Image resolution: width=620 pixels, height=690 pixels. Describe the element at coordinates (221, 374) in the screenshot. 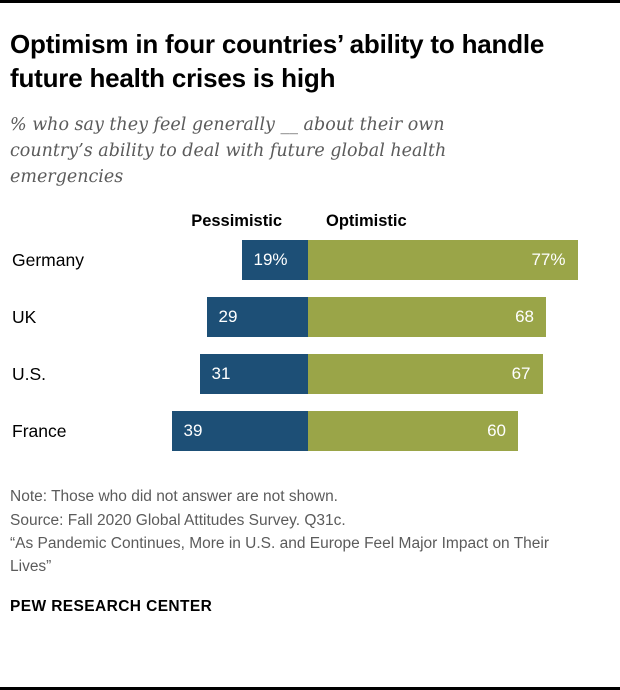

I see `bar-value-label: 31` at that location.